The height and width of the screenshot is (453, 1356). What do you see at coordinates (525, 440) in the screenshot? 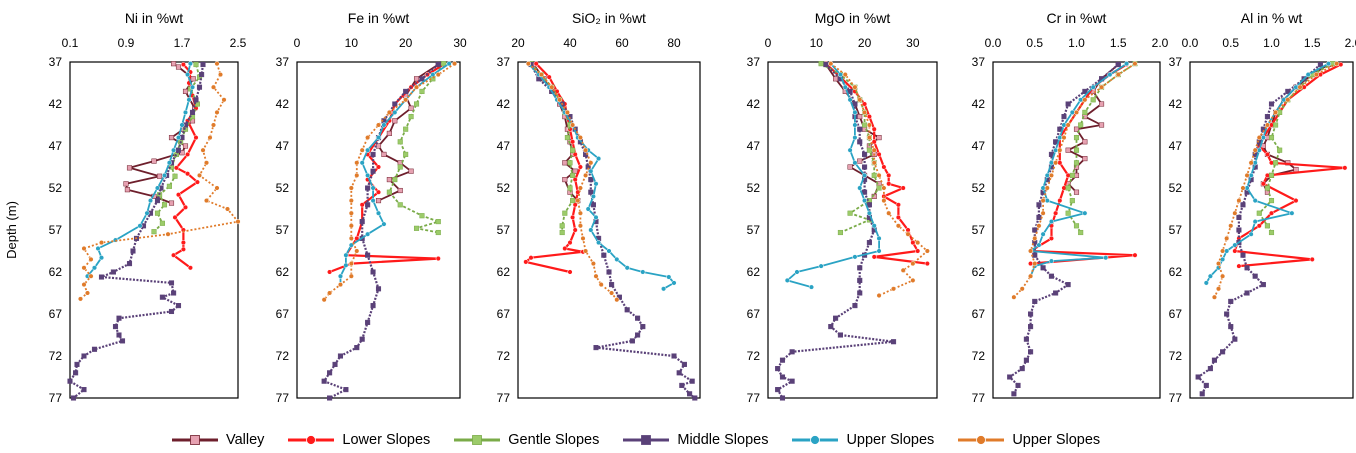
I see `legend-item: Gentle Slopes` at bounding box center [525, 440].